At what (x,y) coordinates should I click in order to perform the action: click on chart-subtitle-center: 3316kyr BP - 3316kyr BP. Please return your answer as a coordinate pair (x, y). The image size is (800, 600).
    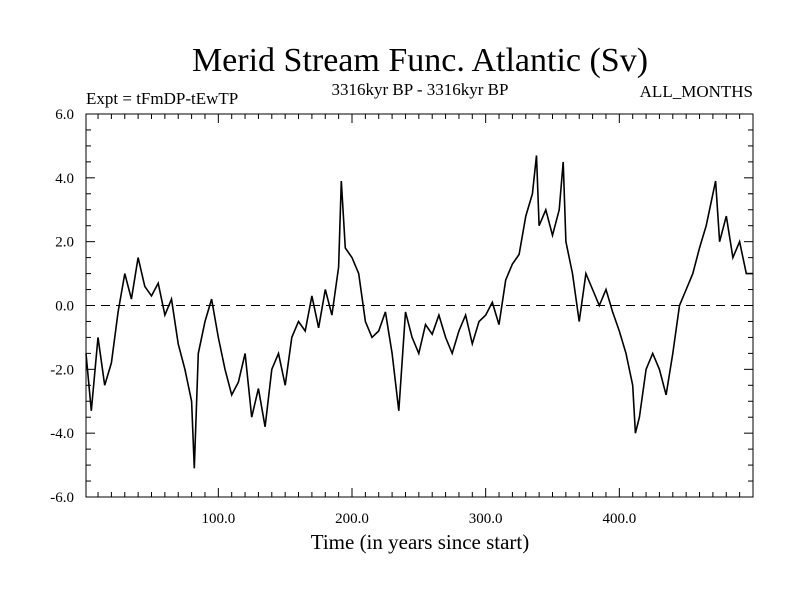
    Looking at the image, I should click on (420, 89).